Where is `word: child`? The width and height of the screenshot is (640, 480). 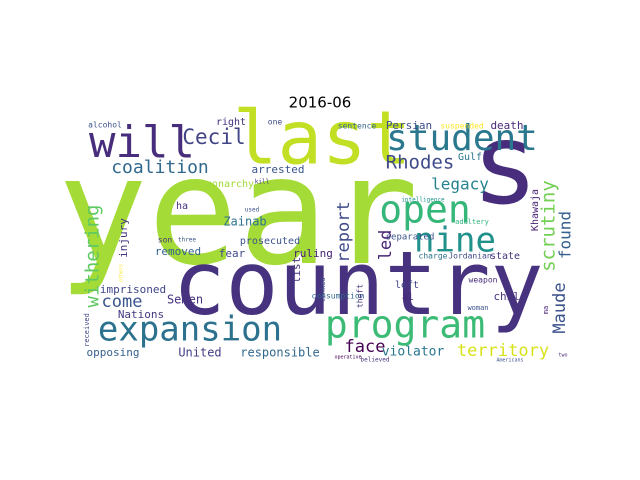 word: child is located at coordinates (509, 296).